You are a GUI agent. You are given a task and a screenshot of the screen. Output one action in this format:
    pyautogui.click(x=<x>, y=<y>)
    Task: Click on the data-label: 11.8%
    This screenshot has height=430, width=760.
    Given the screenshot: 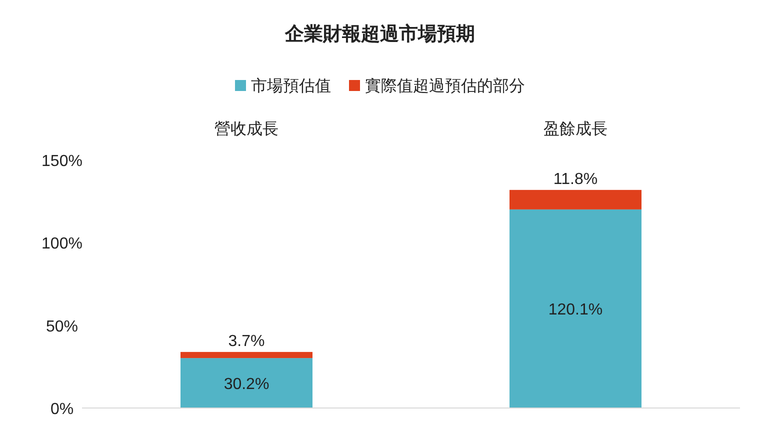 What is the action you would take?
    pyautogui.click(x=575, y=179)
    